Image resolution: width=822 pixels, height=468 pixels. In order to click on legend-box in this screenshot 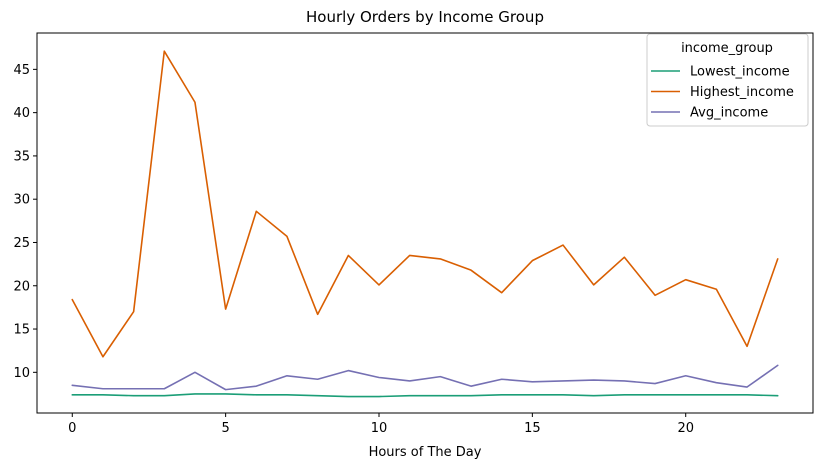, I will do `click(727, 80)`.